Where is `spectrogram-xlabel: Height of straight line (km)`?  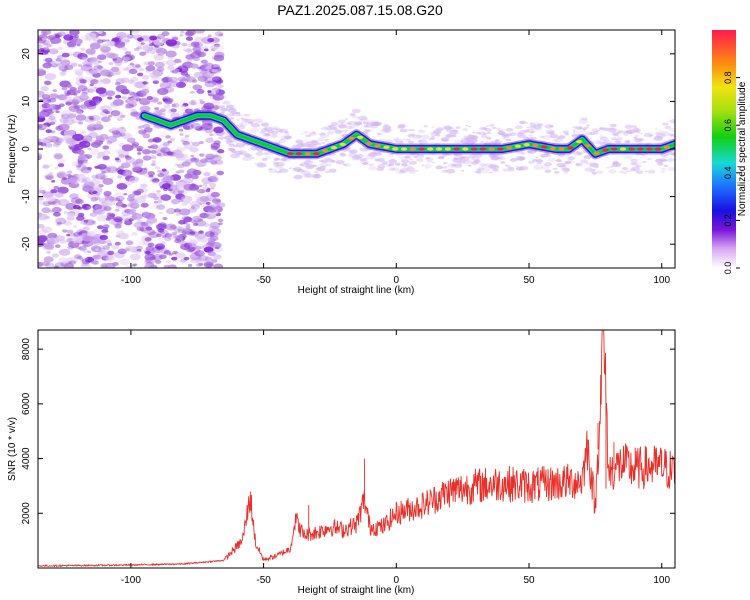 spectrogram-xlabel: Height of straight line (km) is located at coordinates (356, 290).